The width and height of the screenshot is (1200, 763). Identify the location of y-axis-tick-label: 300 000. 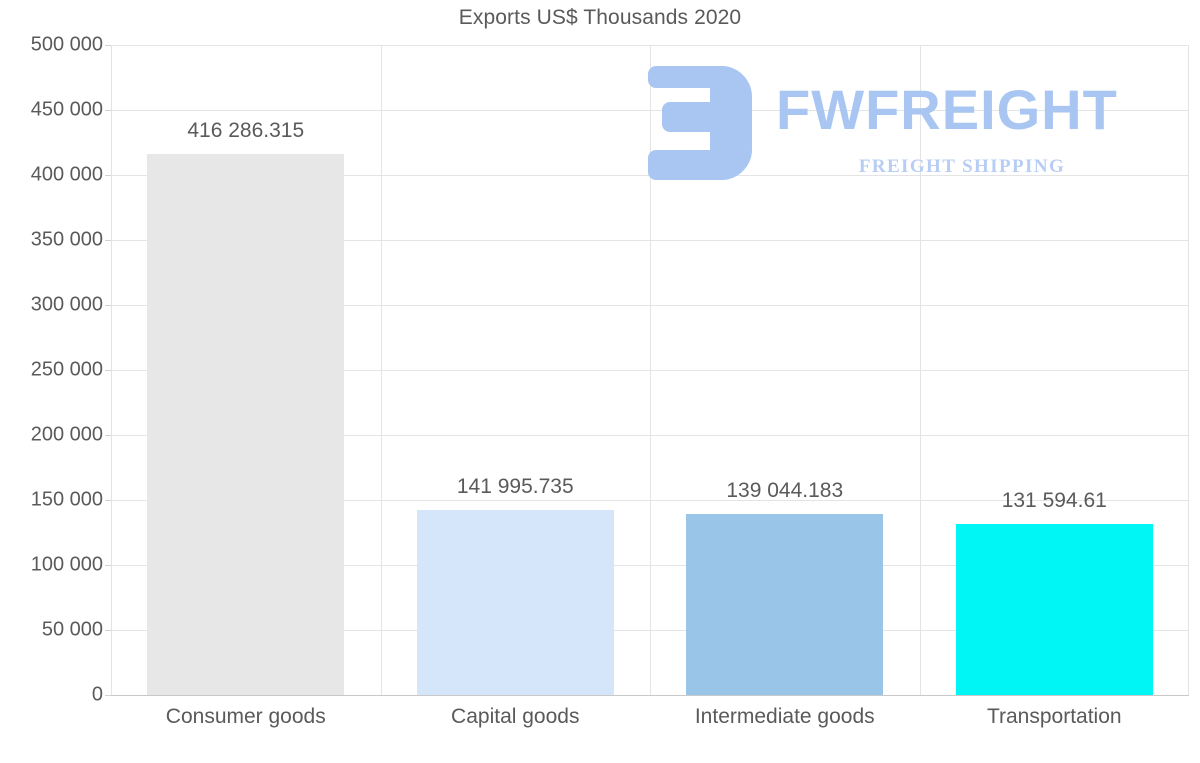
(66, 304).